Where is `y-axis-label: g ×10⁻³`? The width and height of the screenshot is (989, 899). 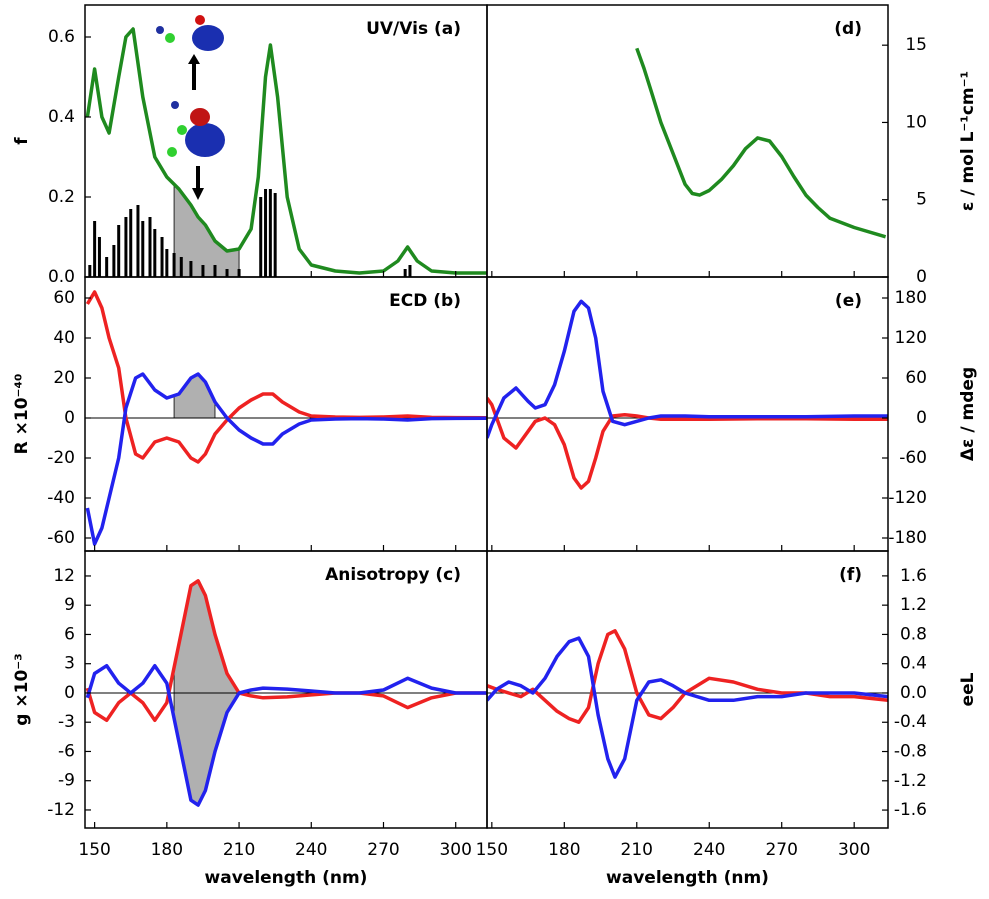 y-axis-label: g ×10⁻³ is located at coordinates (22, 689).